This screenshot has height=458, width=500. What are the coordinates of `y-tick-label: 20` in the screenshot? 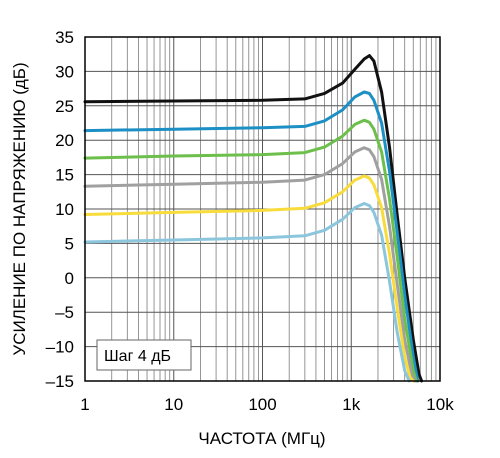 It's located at (64, 140).